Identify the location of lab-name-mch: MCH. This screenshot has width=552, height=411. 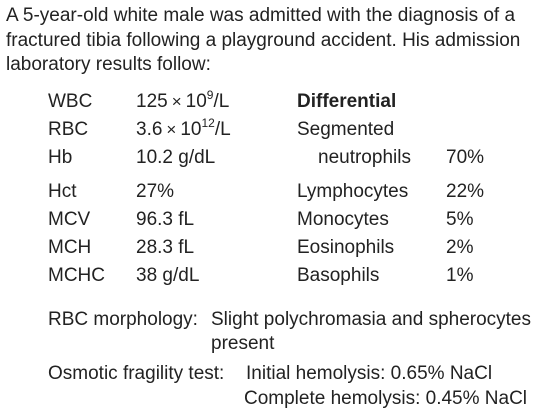
(70, 247).